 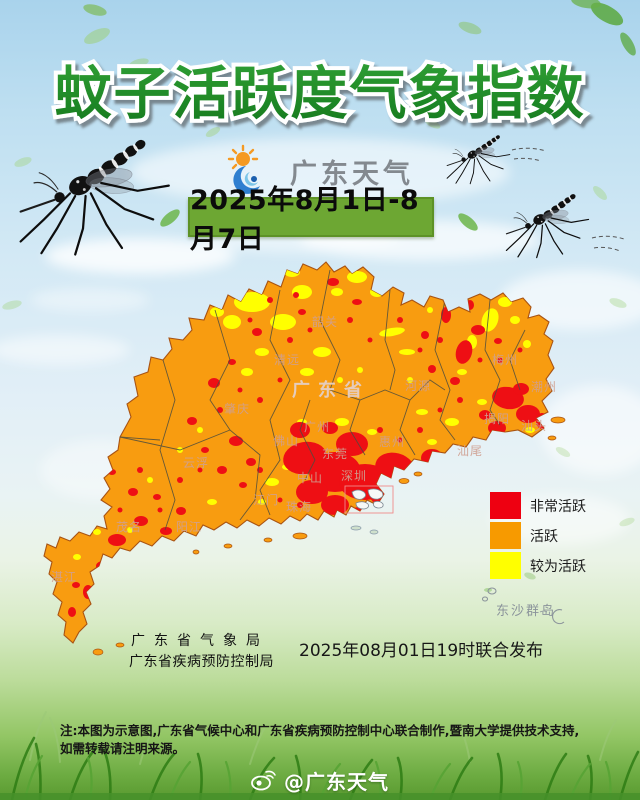 What do you see at coordinates (352, 174) in the screenshot?
I see `brand-logo-text: 广东天气` at bounding box center [352, 174].